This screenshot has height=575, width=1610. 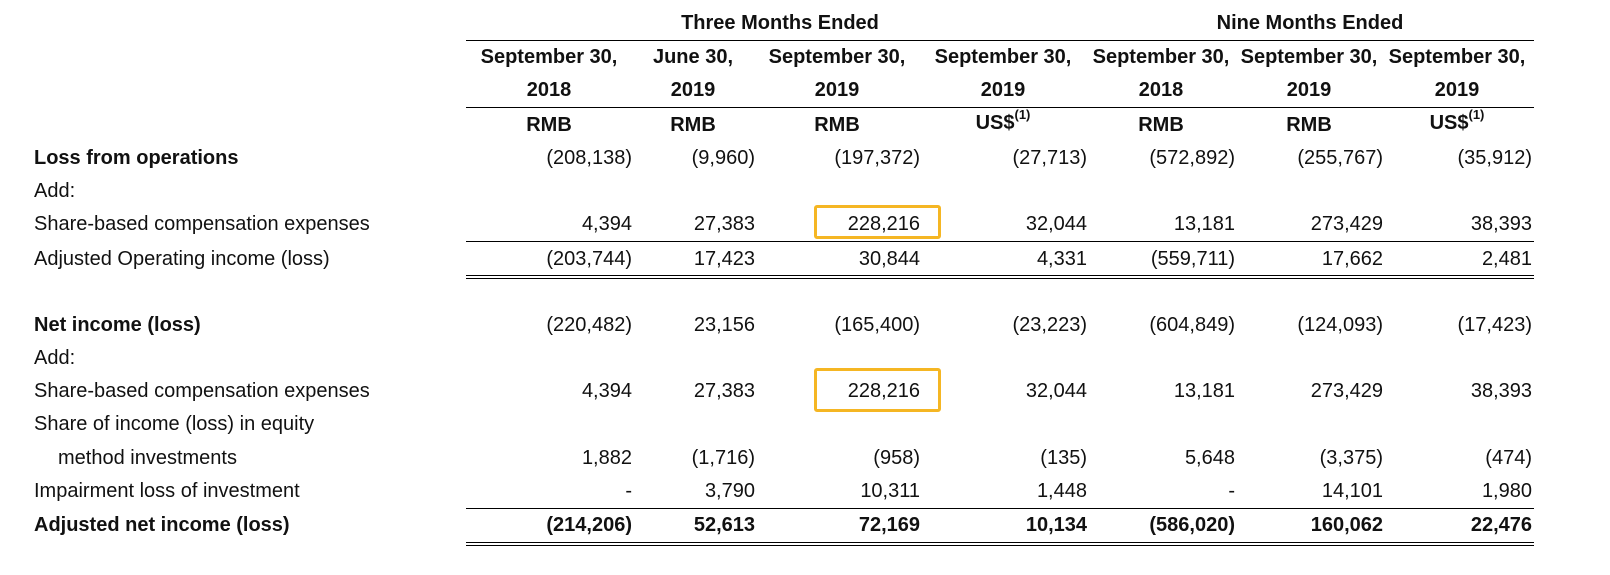 I want to click on table-cell: 72,169, so click(x=889, y=525).